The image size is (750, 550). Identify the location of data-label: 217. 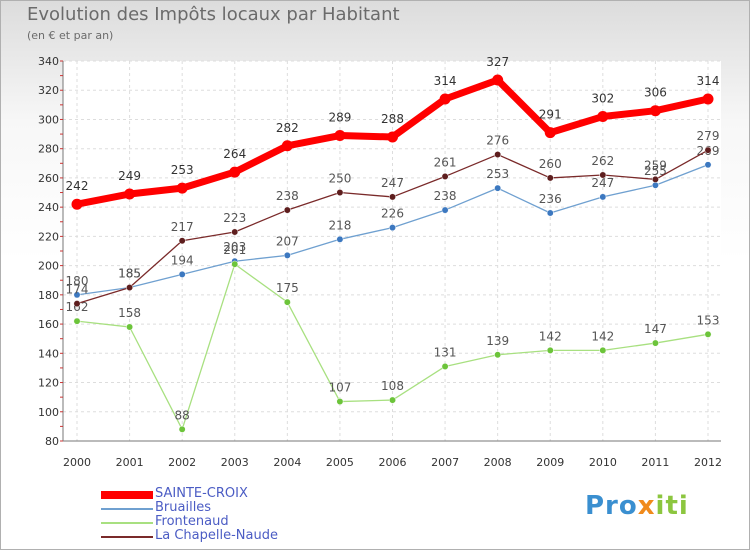
(182, 227).